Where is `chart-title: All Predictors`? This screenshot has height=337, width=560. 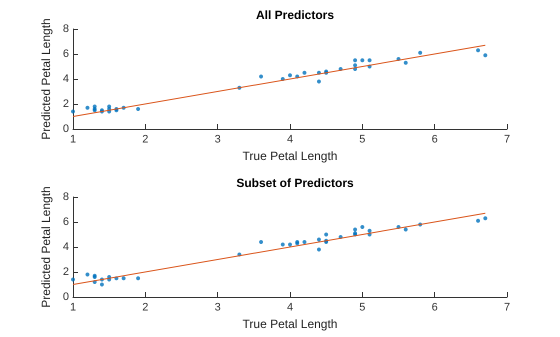
chart-title: All Predictors is located at coordinates (295, 15).